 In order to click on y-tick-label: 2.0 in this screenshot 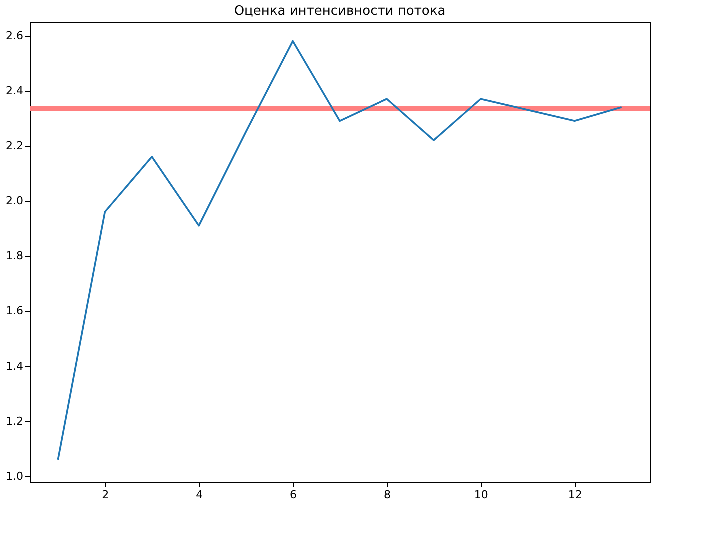, I will do `click(15, 201)`.